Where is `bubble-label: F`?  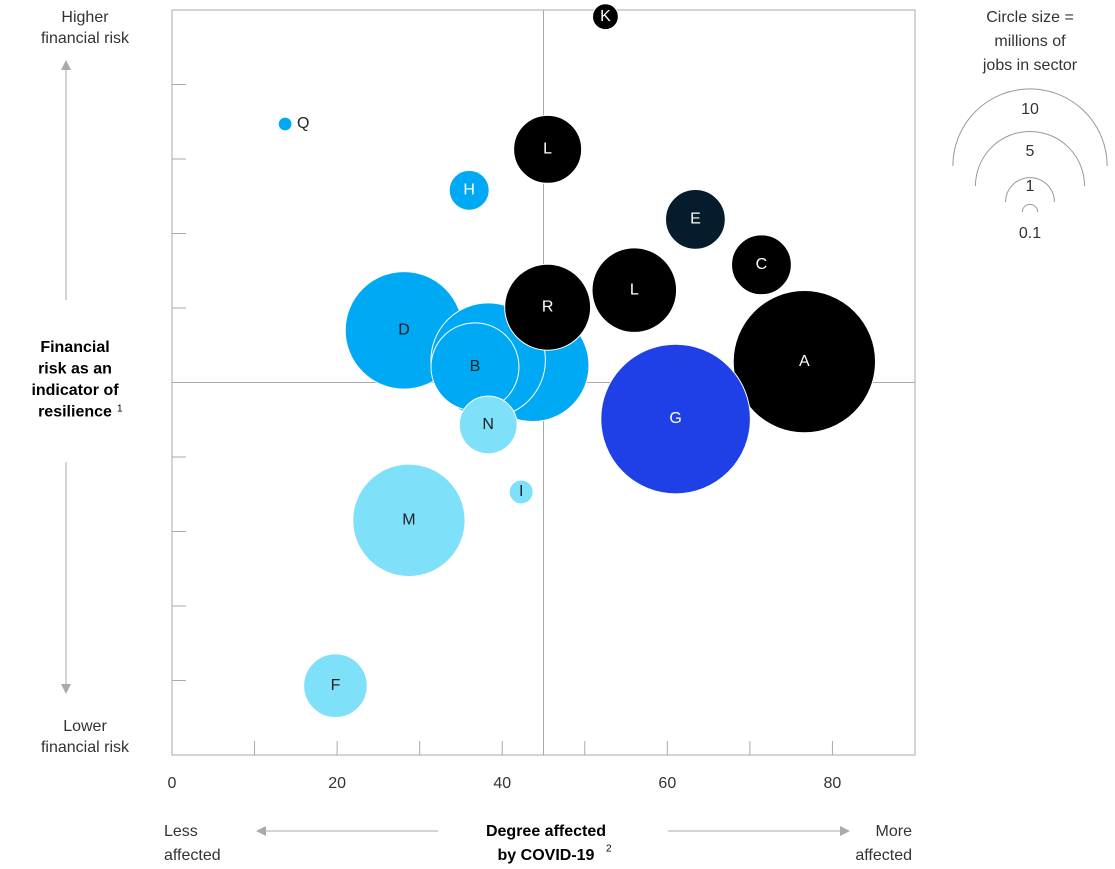
bubble-label: F is located at coordinates (336, 685).